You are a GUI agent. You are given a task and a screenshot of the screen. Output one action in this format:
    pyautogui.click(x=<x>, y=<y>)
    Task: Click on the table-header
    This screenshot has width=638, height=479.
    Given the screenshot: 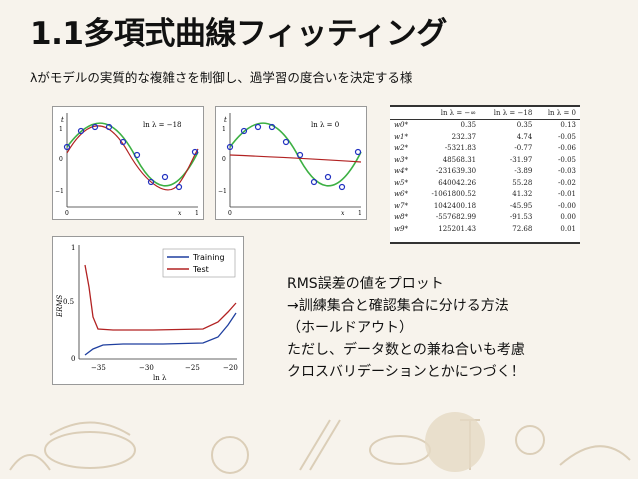 What is the action you would take?
    pyautogui.click(x=403, y=113)
    